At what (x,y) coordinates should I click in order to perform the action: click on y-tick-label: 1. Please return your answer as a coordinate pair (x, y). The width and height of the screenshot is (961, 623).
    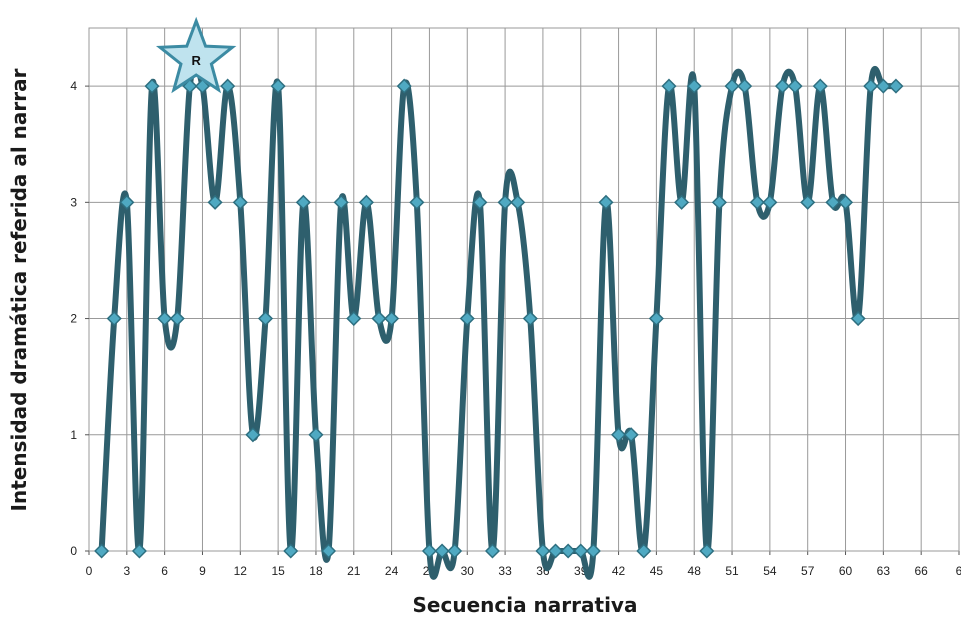
    Looking at the image, I should click on (73, 435).